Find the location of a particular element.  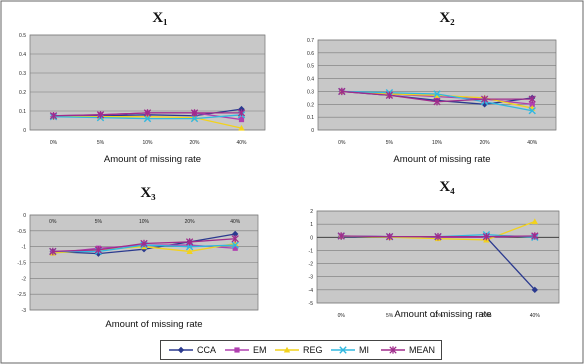

chart-title: X₂ is located at coordinates (447, 18).